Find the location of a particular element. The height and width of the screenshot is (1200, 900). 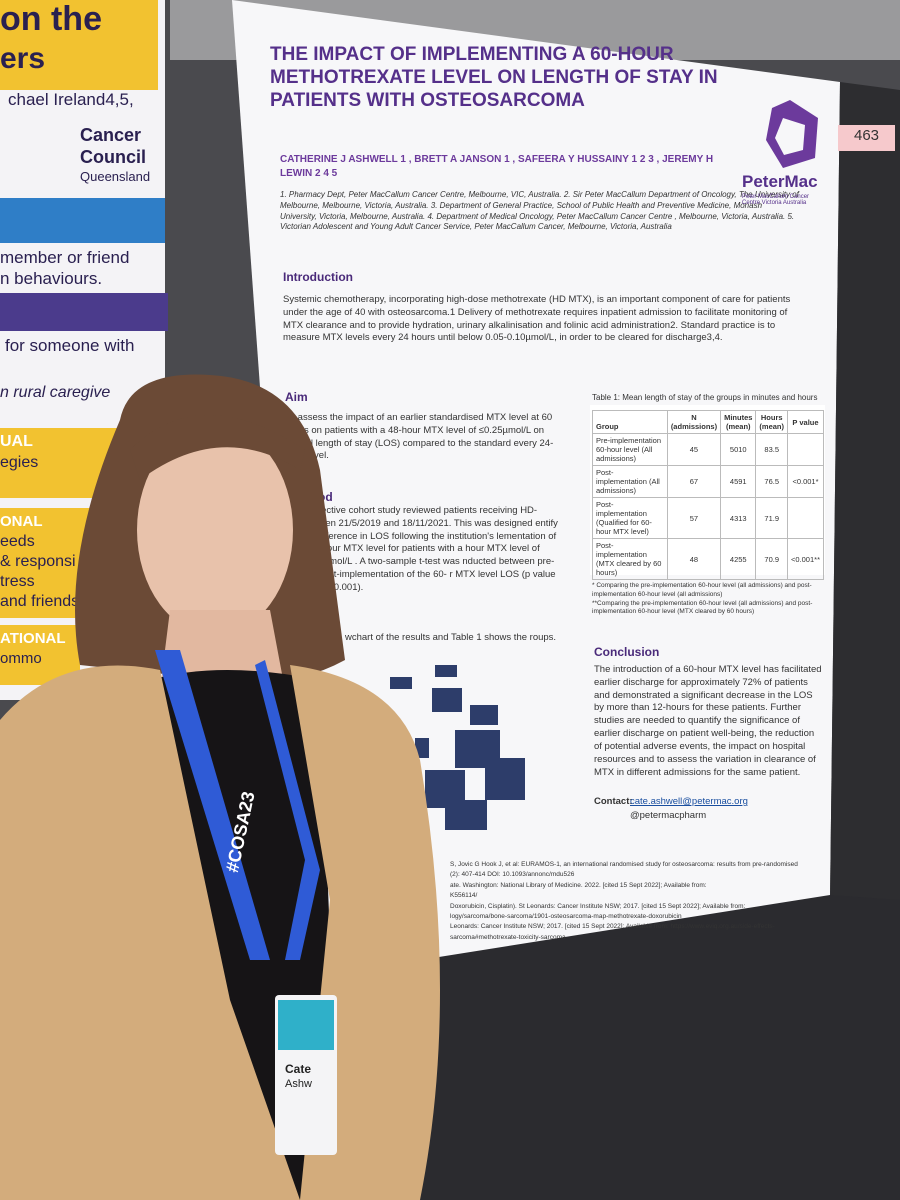

poster-fragment: on the is located at coordinates (51, 19).